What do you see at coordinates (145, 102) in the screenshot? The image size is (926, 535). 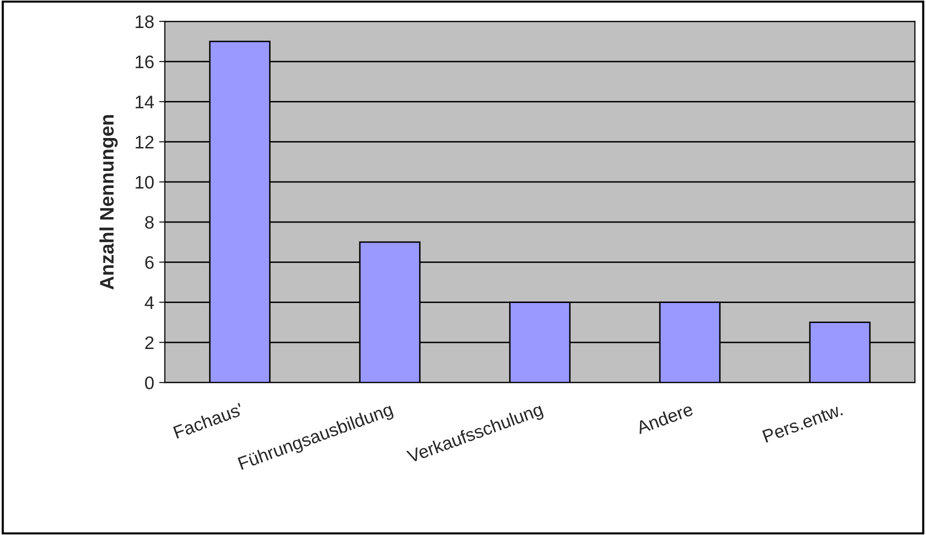 I see `y-tick-label: 14` at bounding box center [145, 102].